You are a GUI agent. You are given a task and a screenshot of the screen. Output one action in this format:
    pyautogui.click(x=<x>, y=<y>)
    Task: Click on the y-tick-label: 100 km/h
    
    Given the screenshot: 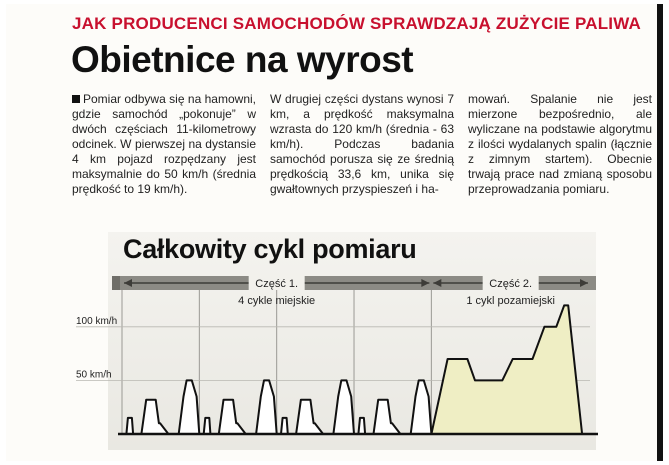 What is the action you would take?
    pyautogui.click(x=96, y=321)
    